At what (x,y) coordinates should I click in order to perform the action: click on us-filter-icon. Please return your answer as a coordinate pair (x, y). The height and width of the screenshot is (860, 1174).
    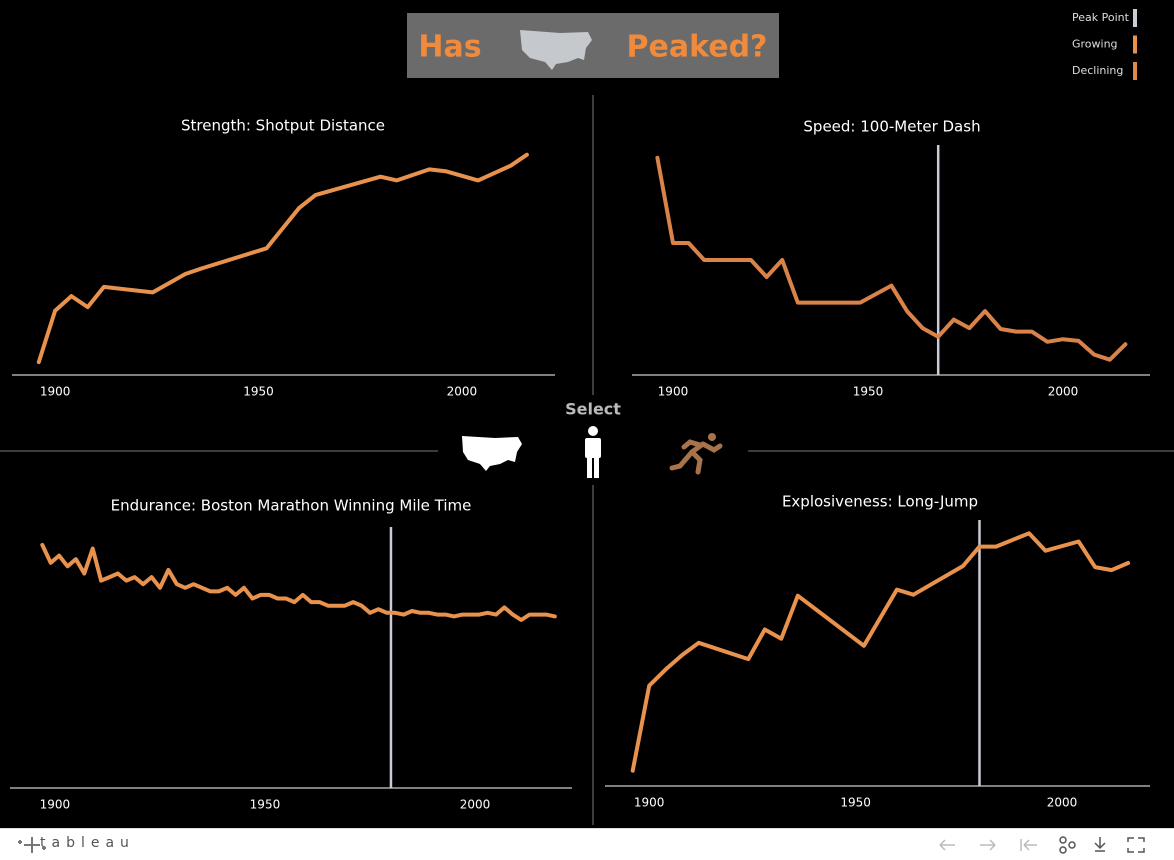
    Looking at the image, I should click on (492, 453).